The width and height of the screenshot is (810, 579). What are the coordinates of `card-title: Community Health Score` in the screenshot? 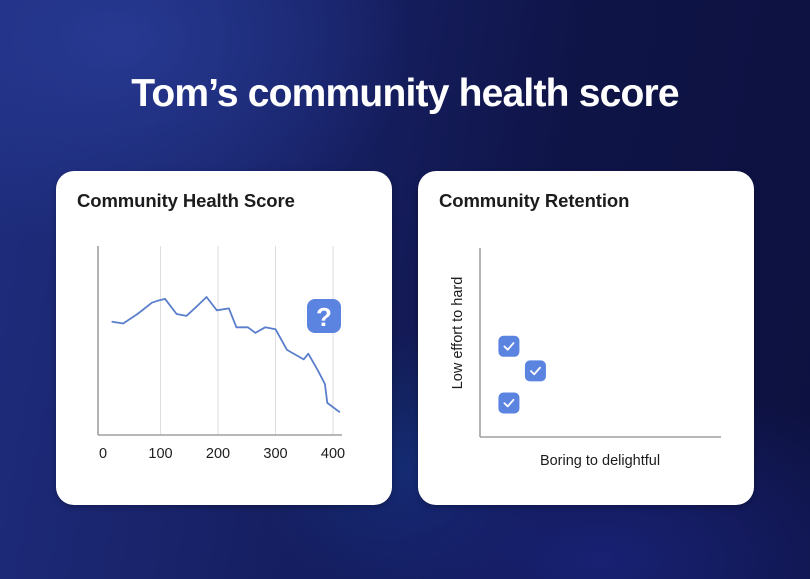 It's located at (186, 200).